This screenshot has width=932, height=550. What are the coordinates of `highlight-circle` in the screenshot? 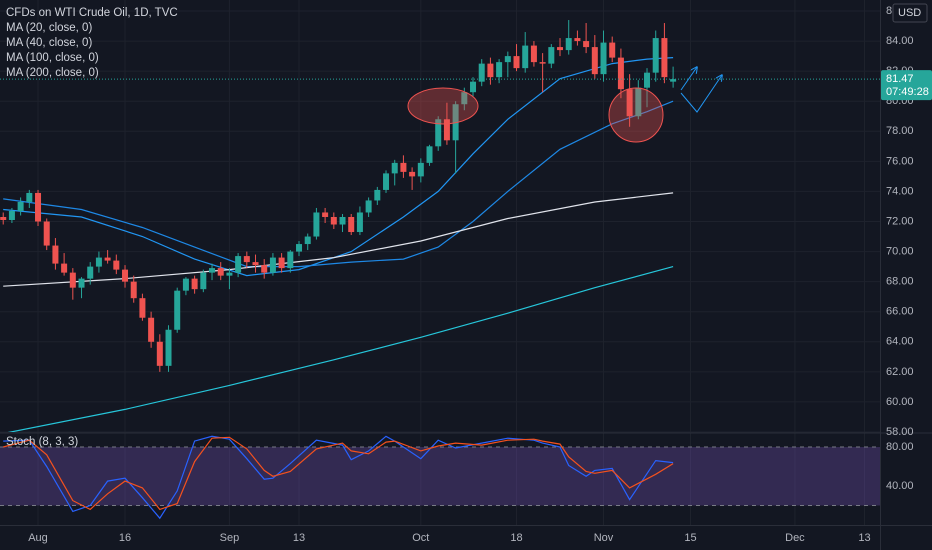 It's located at (636, 115).